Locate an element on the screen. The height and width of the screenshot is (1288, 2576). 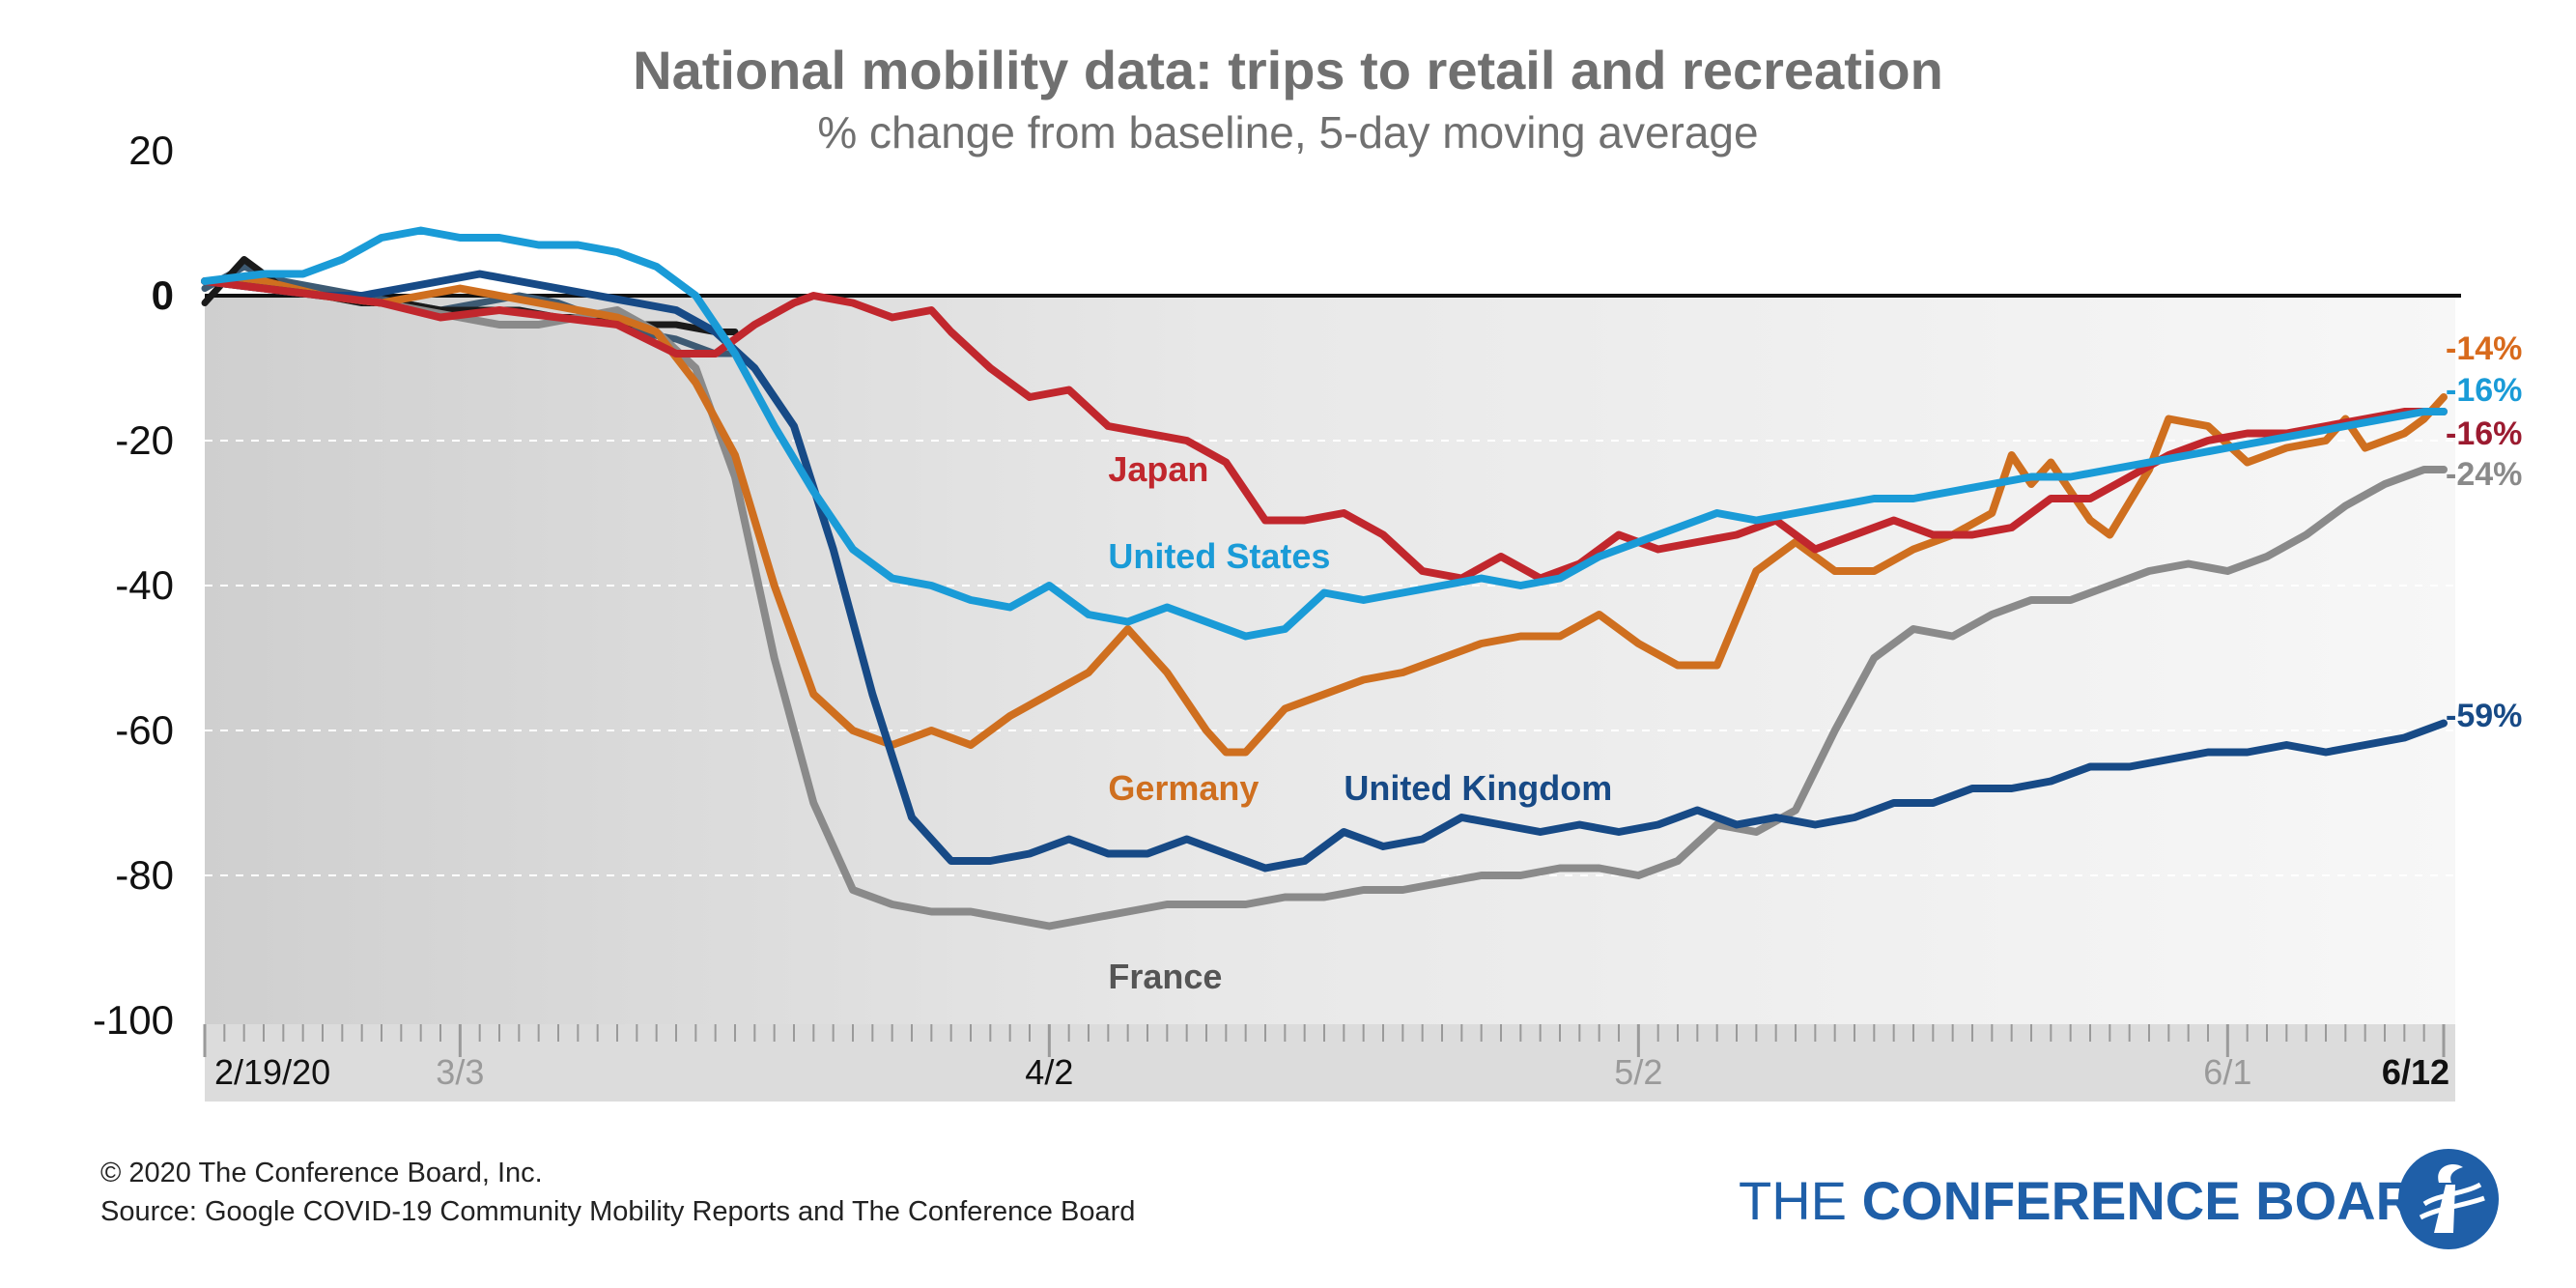
y-tick-label: 20 is located at coordinates (151, 151).